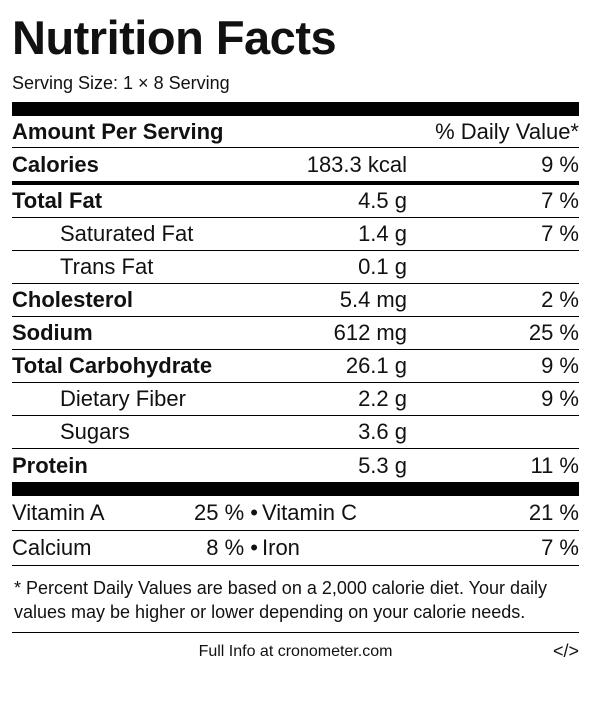 This screenshot has height=712, width=590. I want to click on calories-row: Calories 183.3 kcal 9 %, so click(295, 164).